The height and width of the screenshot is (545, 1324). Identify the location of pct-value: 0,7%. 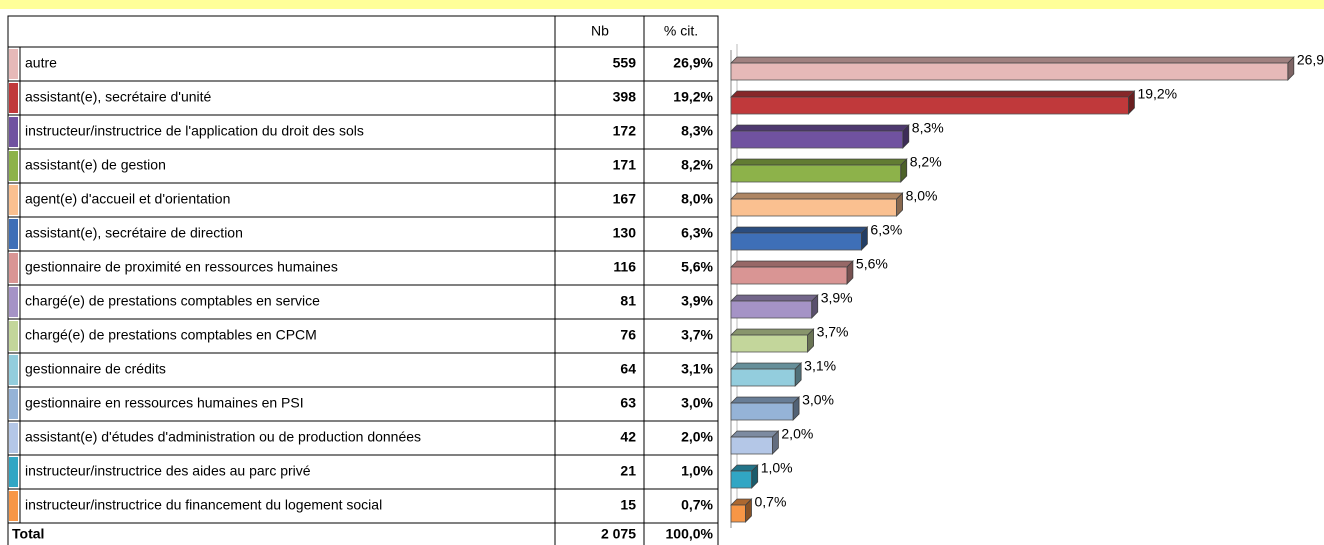
(697, 505).